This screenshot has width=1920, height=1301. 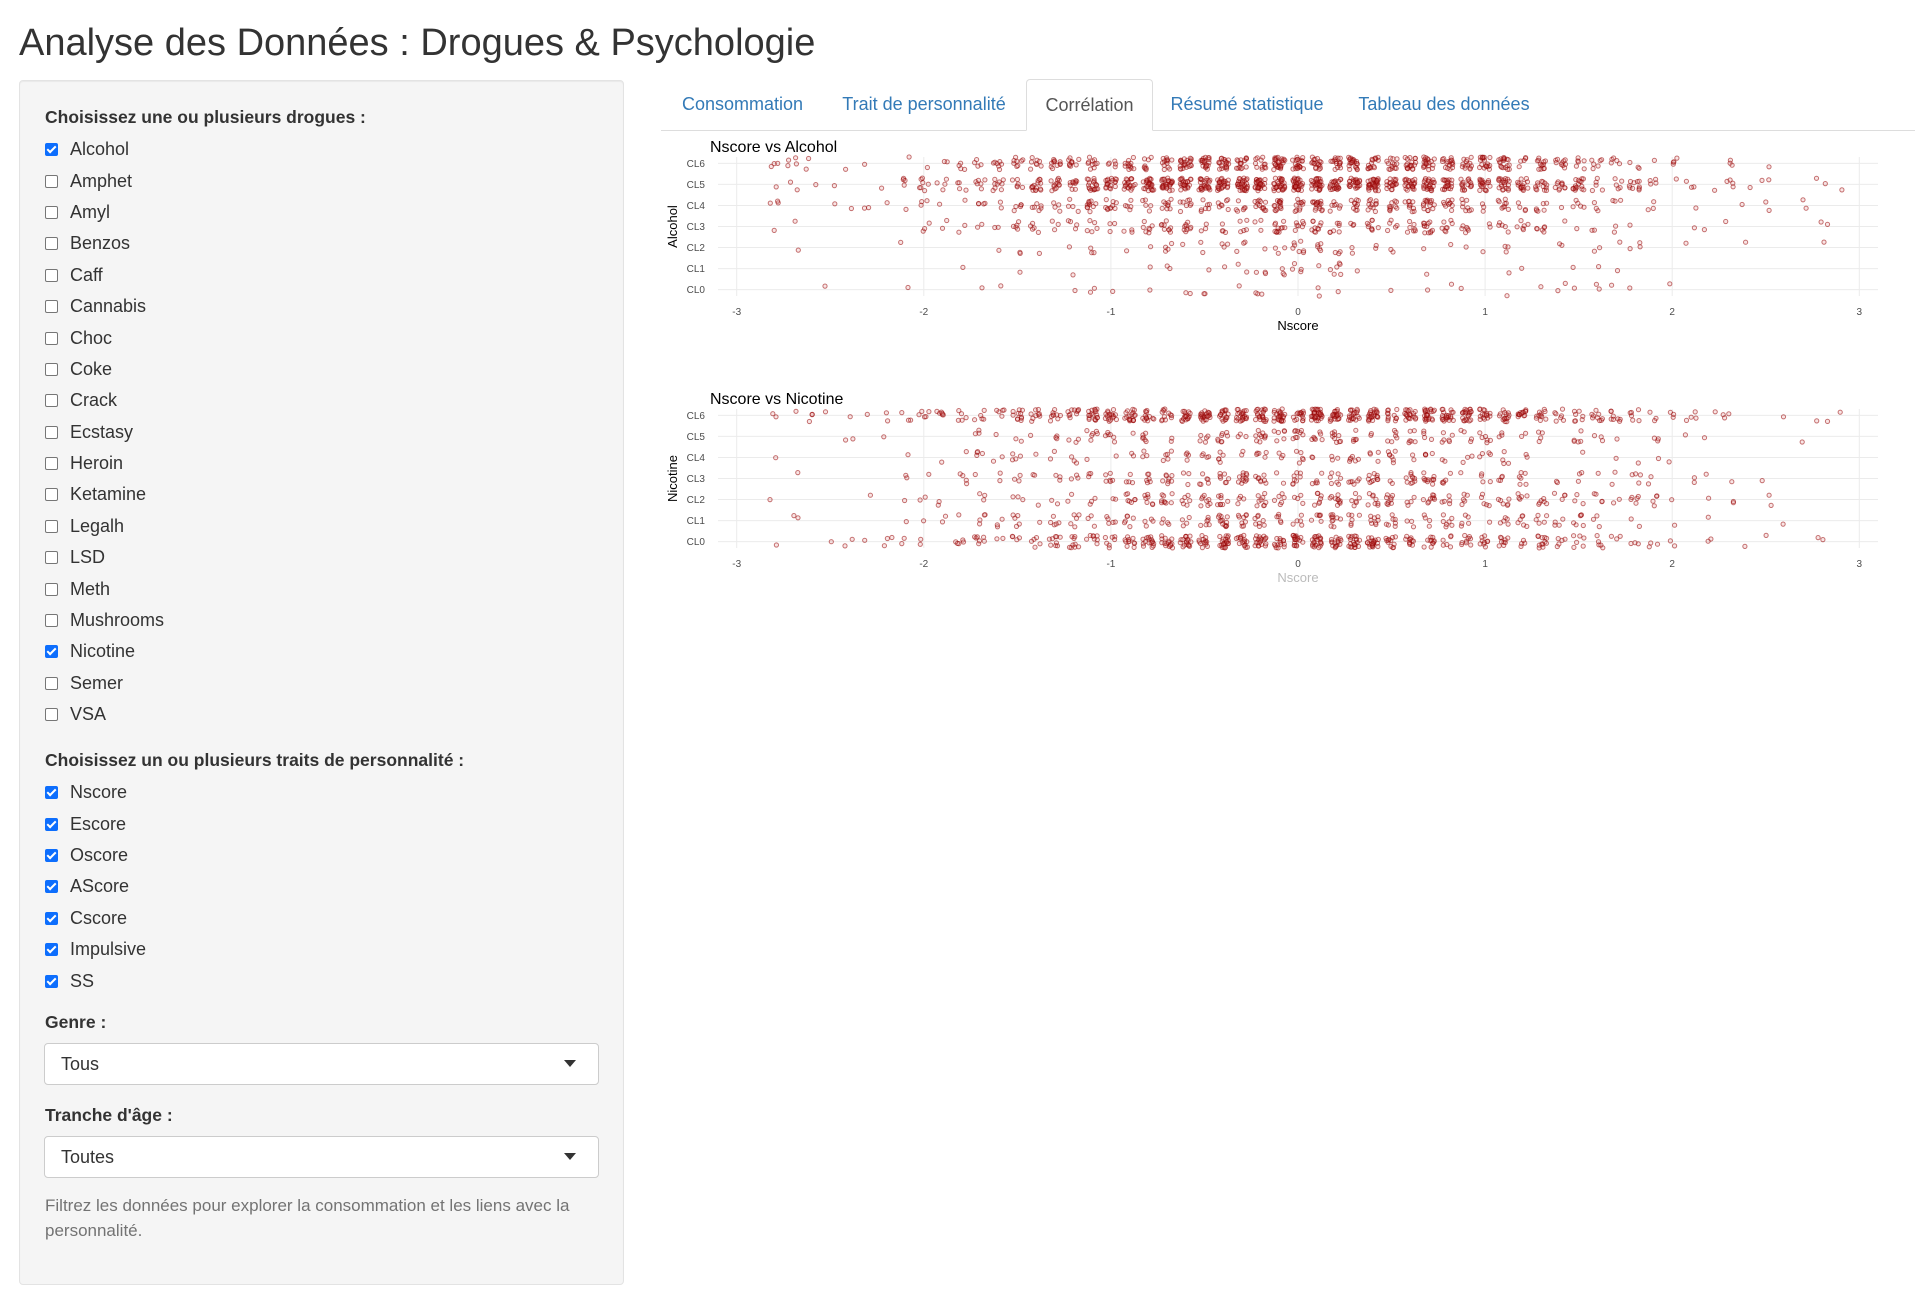 I want to click on drug-checkbox-choc: Choc, so click(x=104, y=337).